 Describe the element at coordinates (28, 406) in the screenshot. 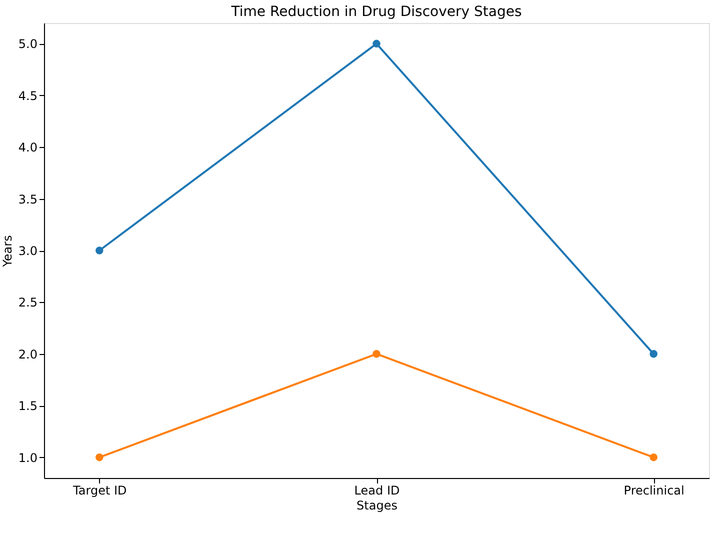

I see `y-tick-label: 1.5` at that location.